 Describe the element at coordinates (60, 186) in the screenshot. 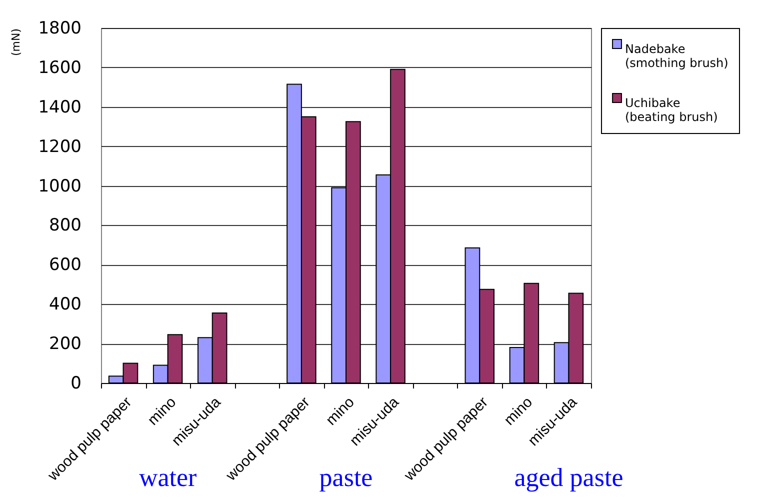

I see `y-tick-label: 1000` at that location.